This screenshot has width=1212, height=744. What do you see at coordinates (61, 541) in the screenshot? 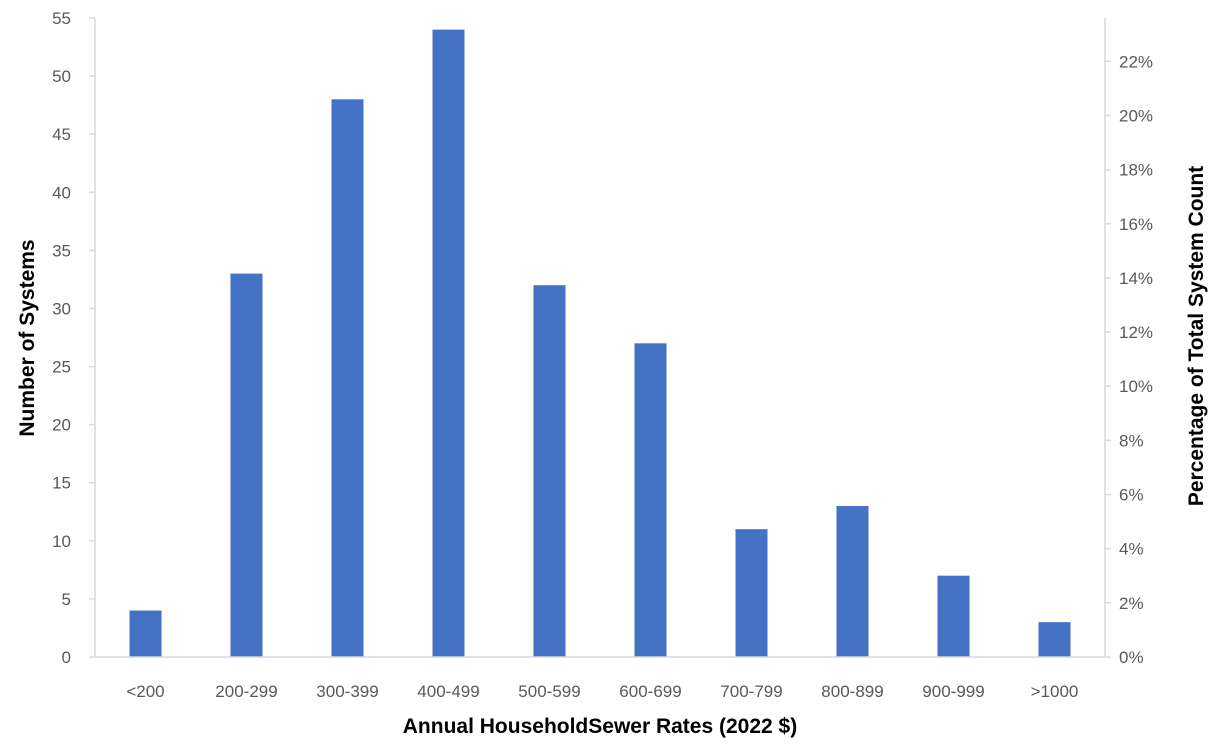
I see `y-tick-label: 10` at bounding box center [61, 541].